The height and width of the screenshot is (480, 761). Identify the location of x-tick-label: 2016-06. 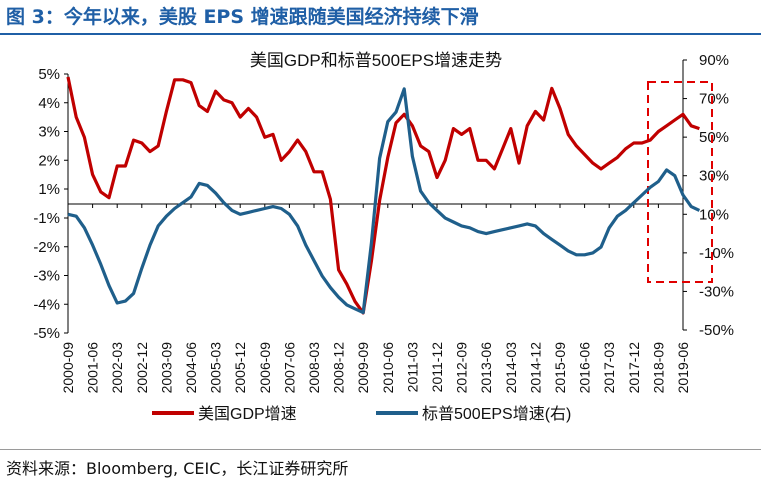
(585, 368).